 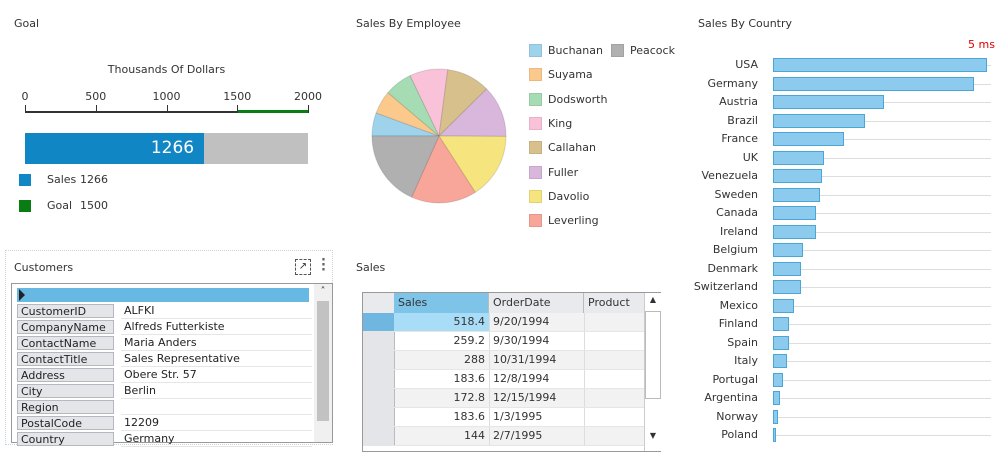 I want to click on cell-sales: 288, so click(x=474, y=359).